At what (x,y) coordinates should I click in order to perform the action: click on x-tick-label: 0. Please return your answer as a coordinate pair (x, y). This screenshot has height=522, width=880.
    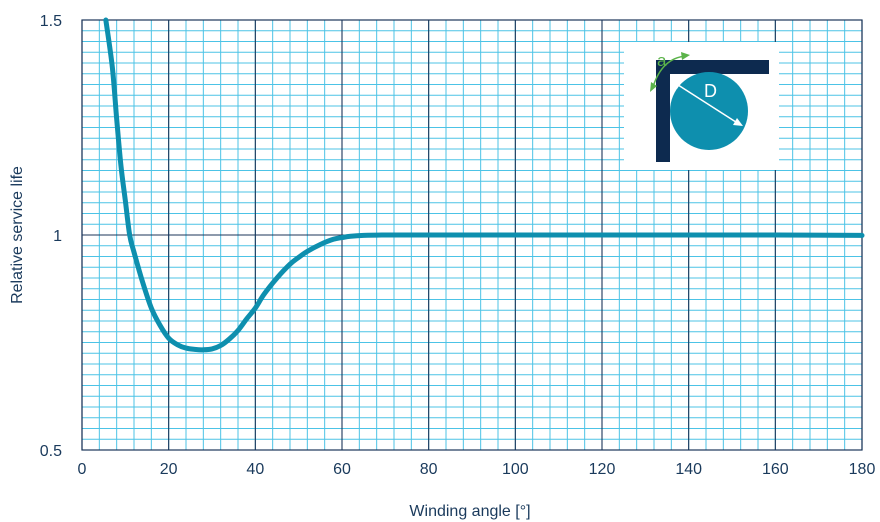
    Looking at the image, I should click on (82, 469).